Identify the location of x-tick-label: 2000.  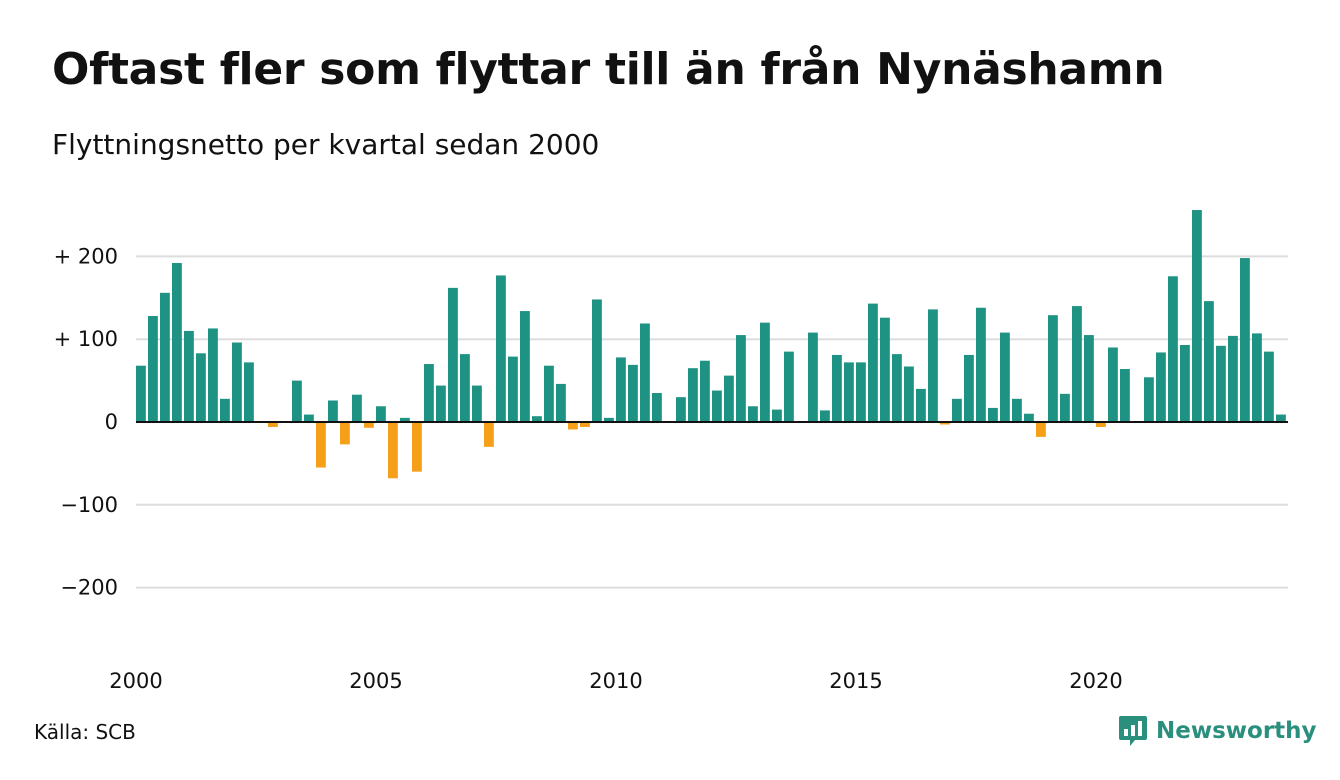
(135, 681).